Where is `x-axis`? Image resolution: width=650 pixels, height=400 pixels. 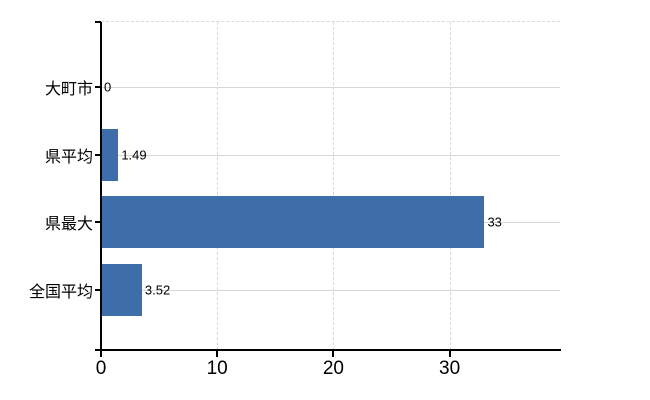 x-axis is located at coordinates (328, 350).